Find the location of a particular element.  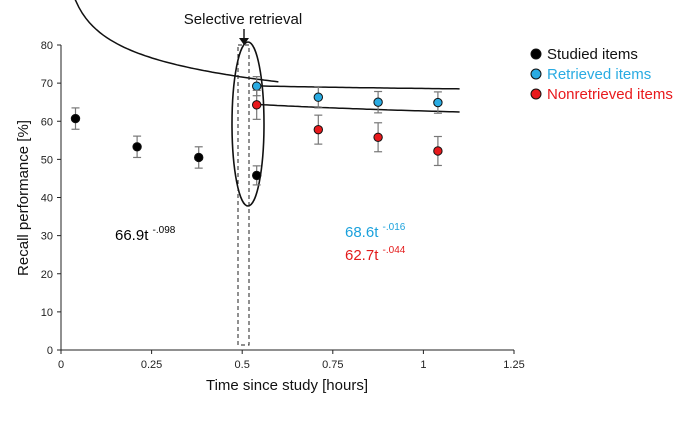

annotation-arrow-head is located at coordinates (244, 41).